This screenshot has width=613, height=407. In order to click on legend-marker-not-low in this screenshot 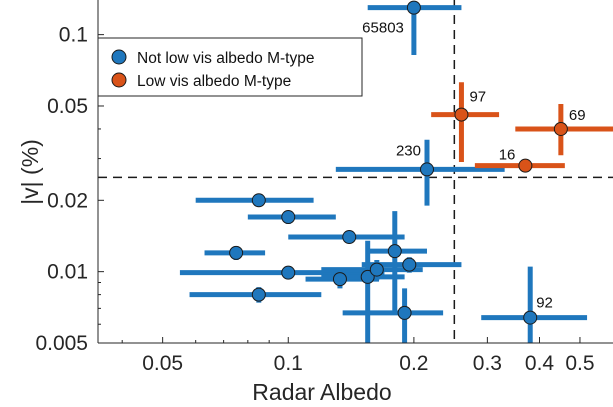, I will do `click(119, 57)`.